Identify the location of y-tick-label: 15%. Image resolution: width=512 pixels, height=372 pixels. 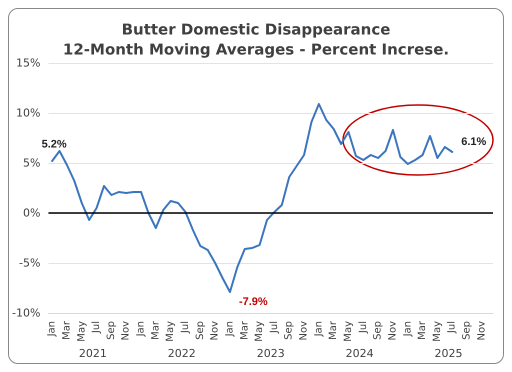
(28, 63).